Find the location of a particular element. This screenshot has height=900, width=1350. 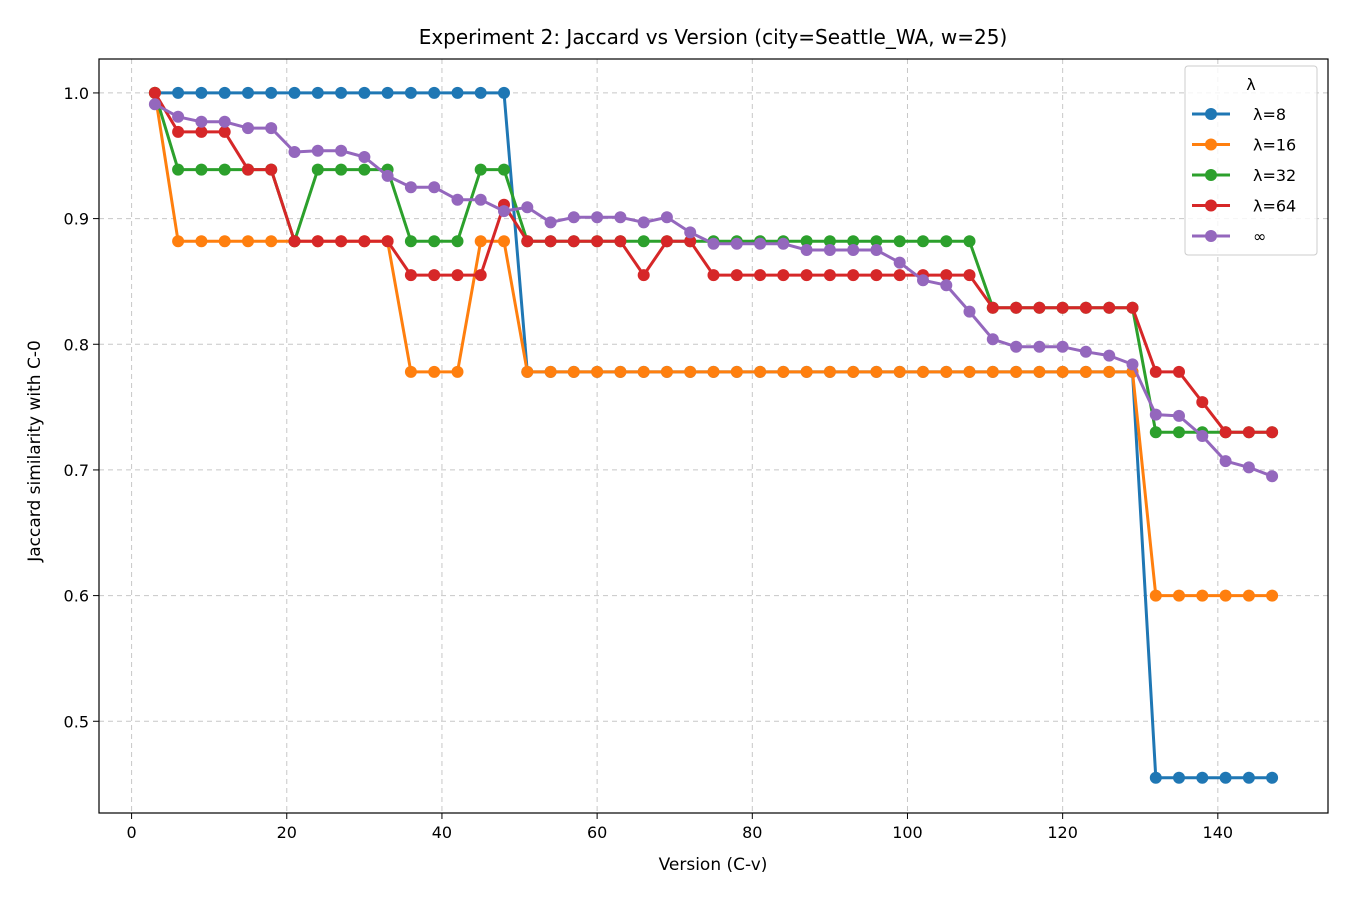

x-tick-label: 20 is located at coordinates (287, 832).